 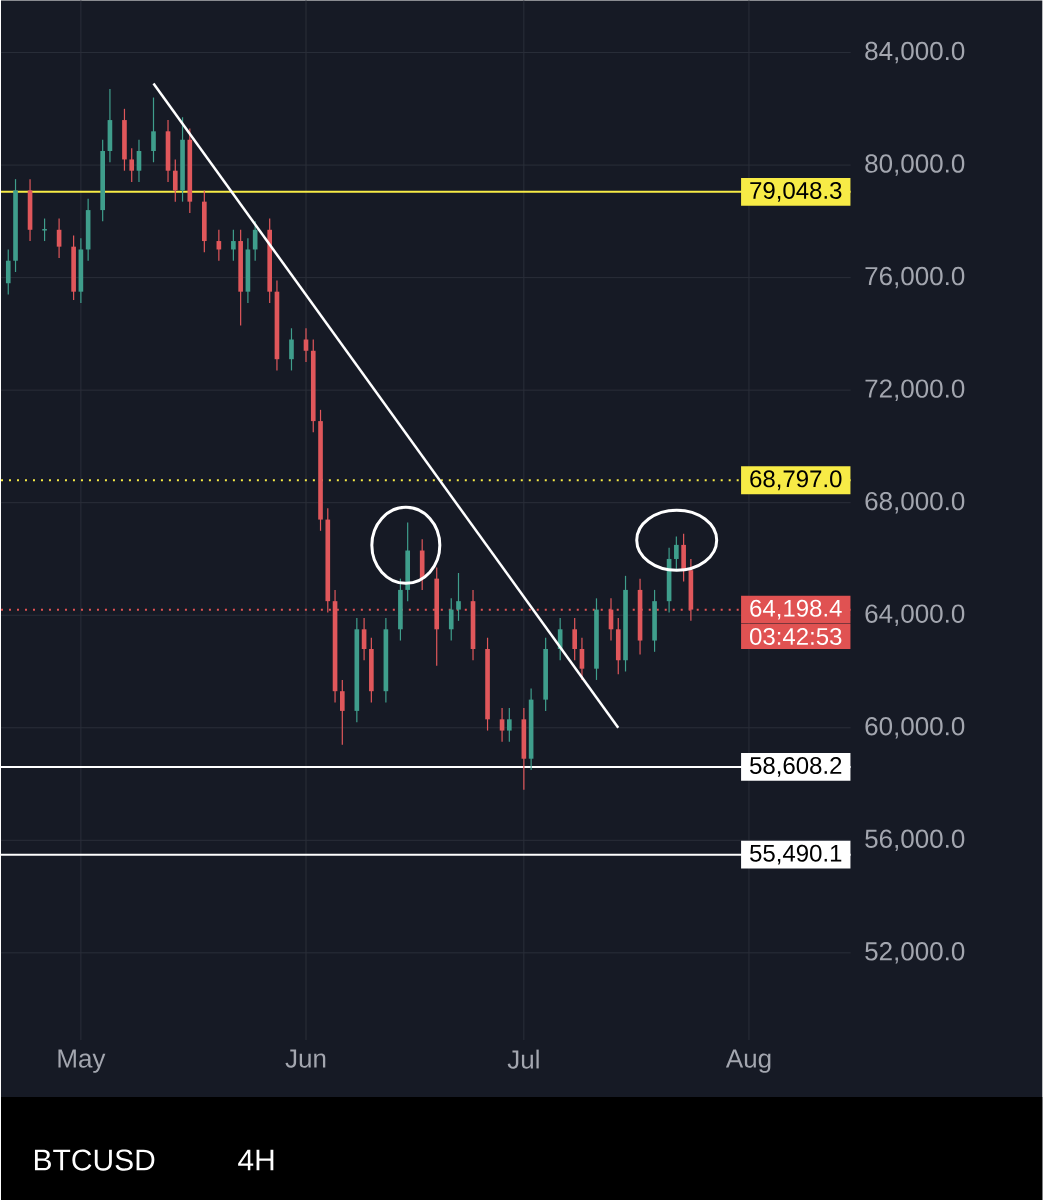 I want to click on y-tick-label: 64,000.0, so click(x=915, y=615).